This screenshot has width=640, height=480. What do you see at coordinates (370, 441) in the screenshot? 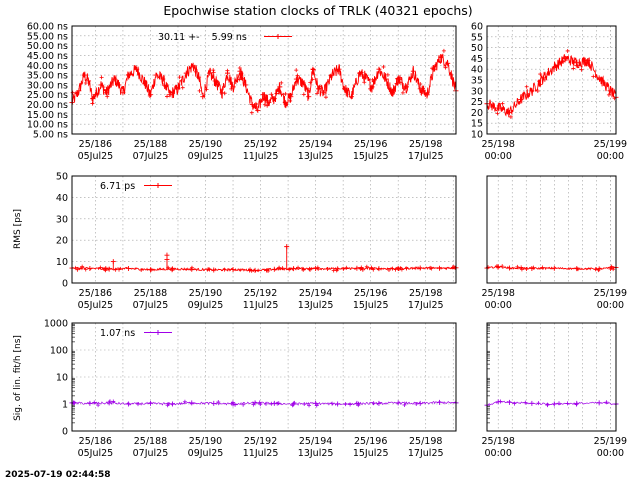
I see `sigma-main-xtick-day: 25/196` at bounding box center [370, 441].